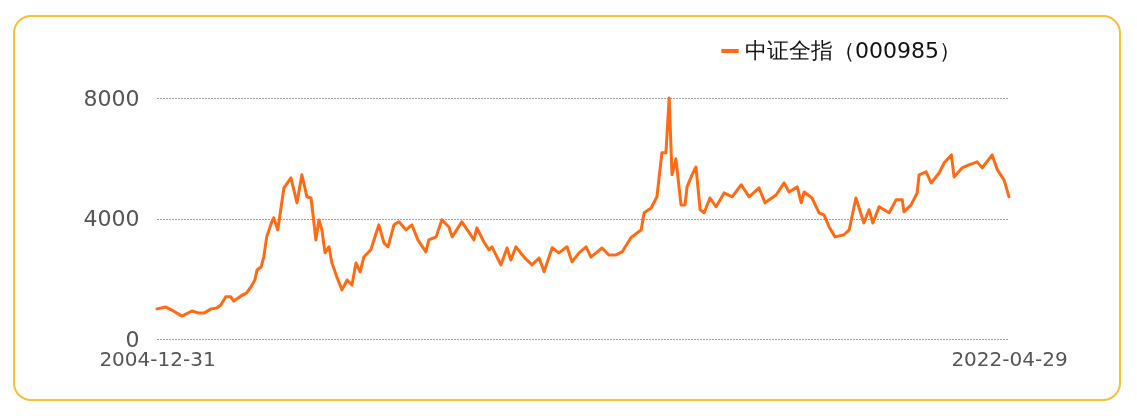 The height and width of the screenshot is (416, 1137). What do you see at coordinates (111, 218) in the screenshot?
I see `y-tick-label: 4000` at bounding box center [111, 218].